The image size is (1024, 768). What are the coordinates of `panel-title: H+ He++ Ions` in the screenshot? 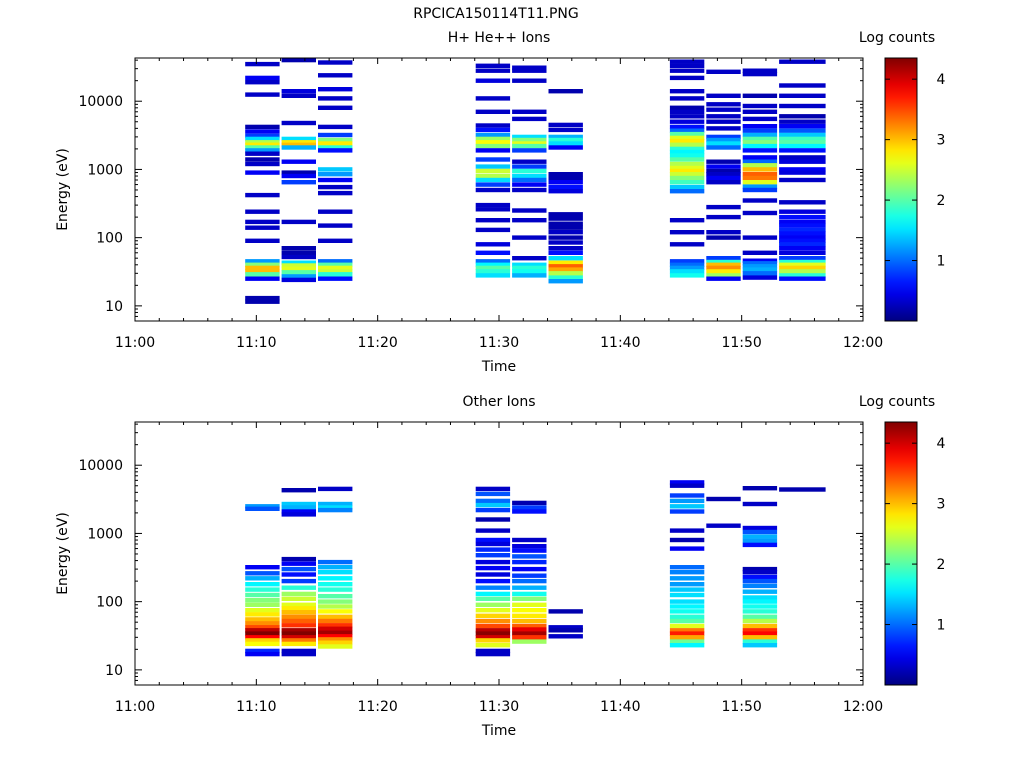 It's located at (499, 38).